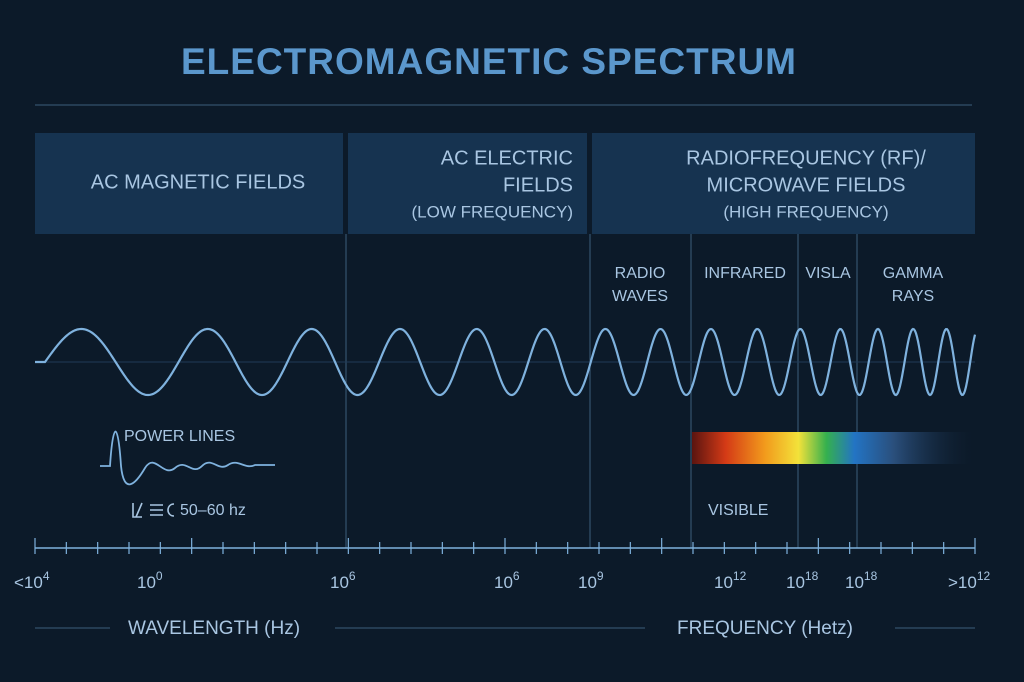 The height and width of the screenshot is (682, 1024). Describe the element at coordinates (832, 448) in the screenshot. I see `visible-spectrum` at that location.